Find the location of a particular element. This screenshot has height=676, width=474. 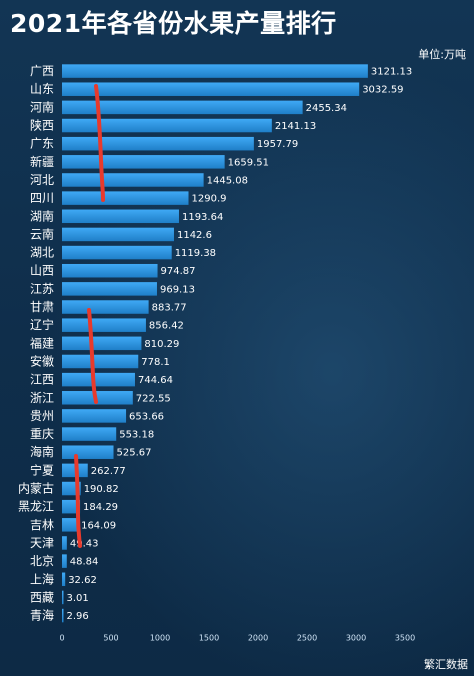

category-label: 贵州 is located at coordinates (42, 416).